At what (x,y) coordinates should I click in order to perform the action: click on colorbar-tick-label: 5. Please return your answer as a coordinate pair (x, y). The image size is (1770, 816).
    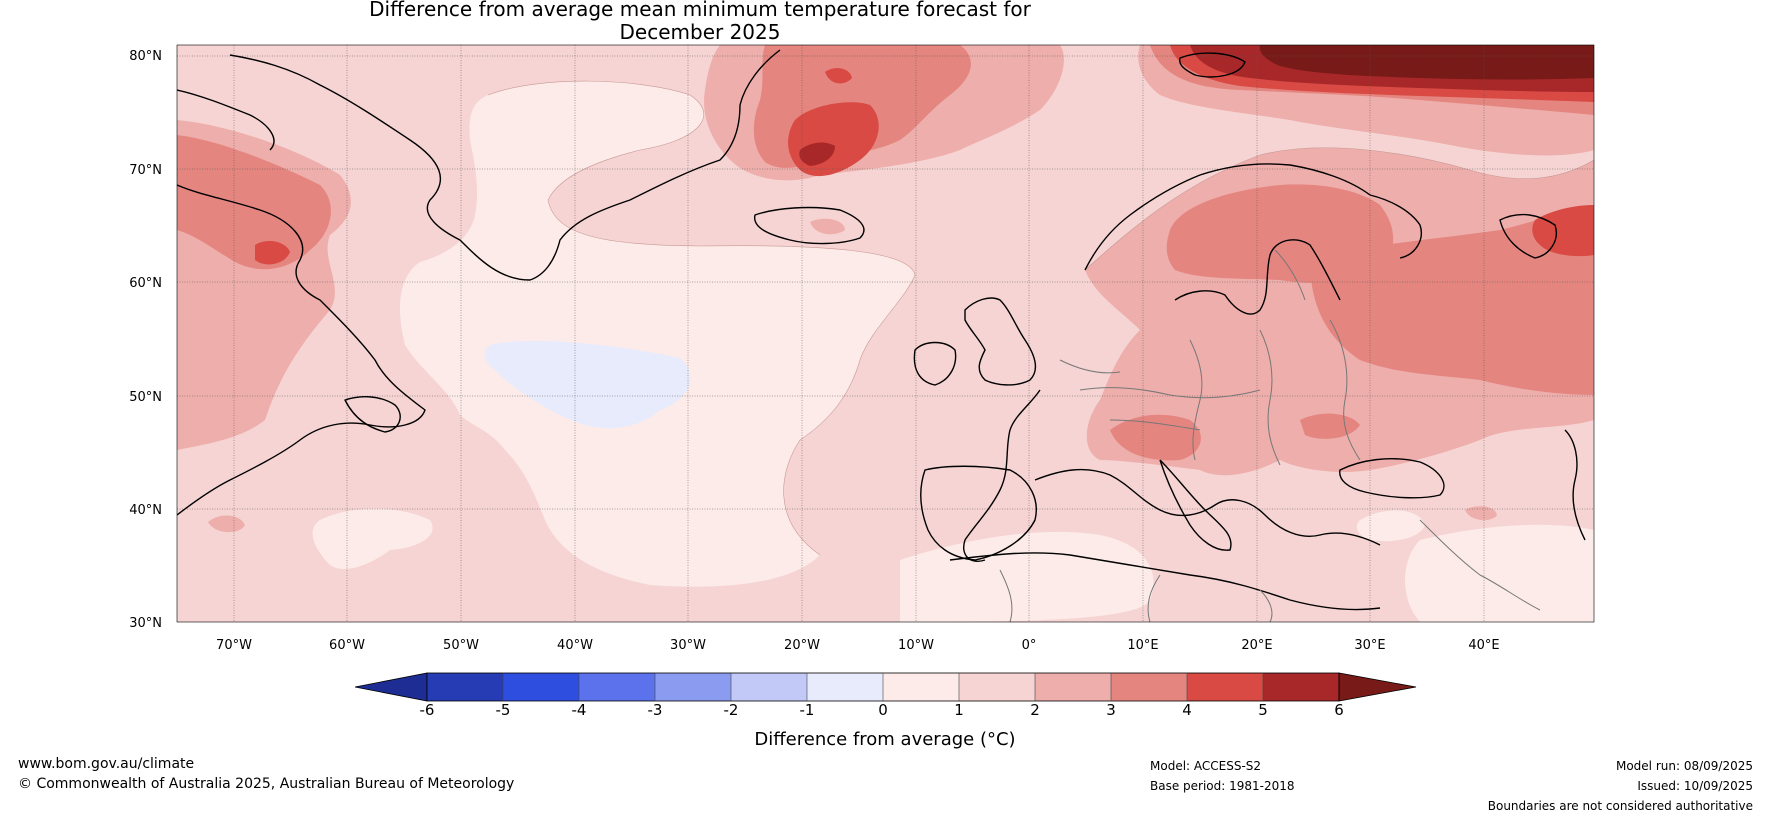
    Looking at the image, I should click on (1263, 710).